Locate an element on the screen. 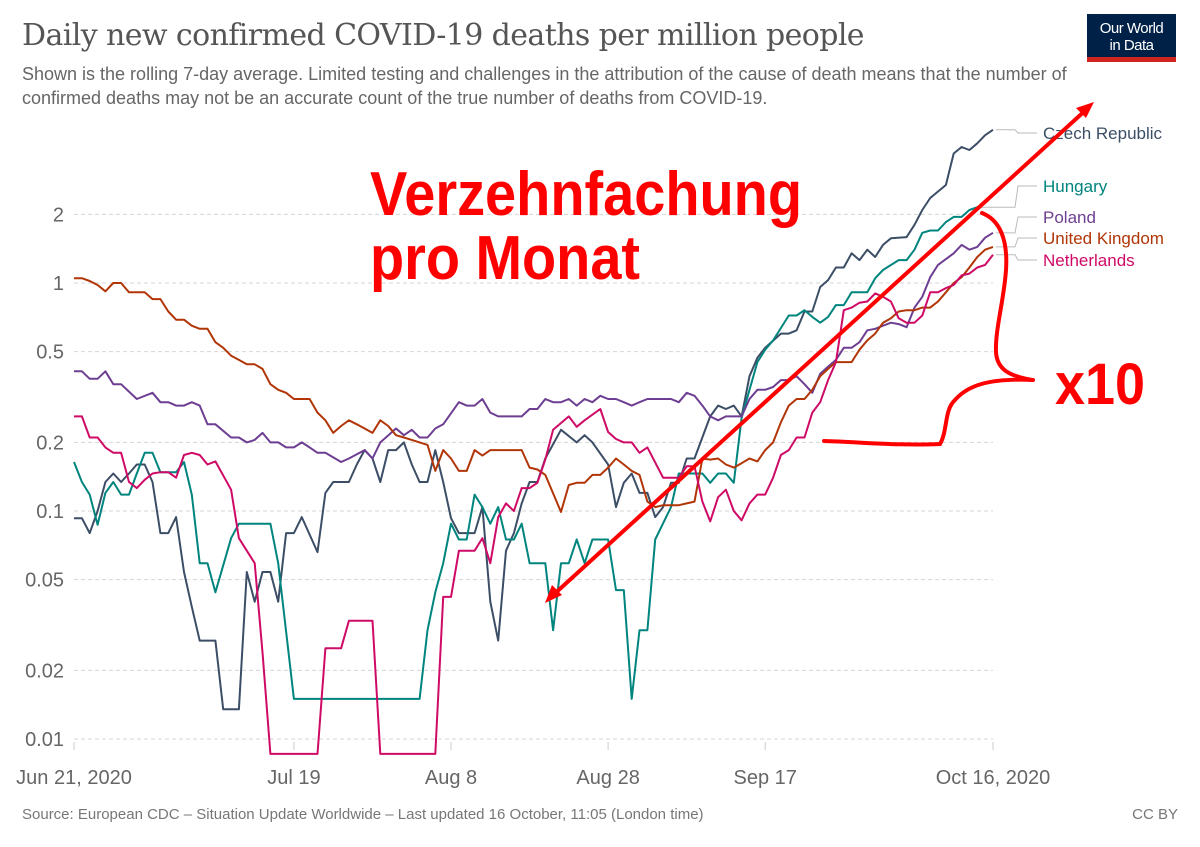  bracket-lower is located at coordinates (928, 412).